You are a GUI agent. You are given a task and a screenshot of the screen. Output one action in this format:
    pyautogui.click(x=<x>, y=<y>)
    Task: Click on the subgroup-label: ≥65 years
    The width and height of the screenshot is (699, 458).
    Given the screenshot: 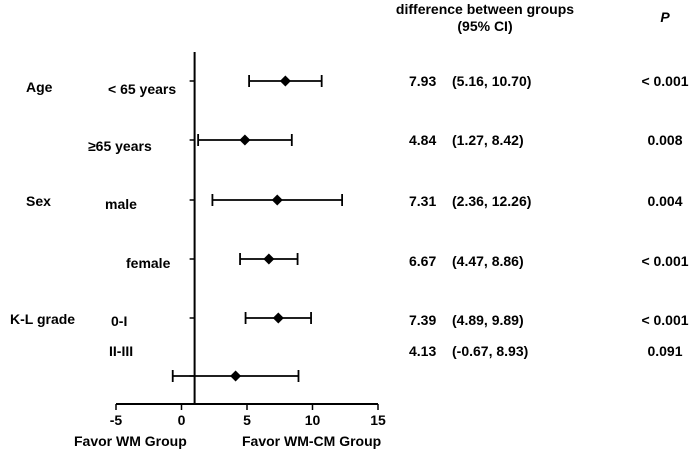 What is the action you would take?
    pyautogui.click(x=120, y=146)
    